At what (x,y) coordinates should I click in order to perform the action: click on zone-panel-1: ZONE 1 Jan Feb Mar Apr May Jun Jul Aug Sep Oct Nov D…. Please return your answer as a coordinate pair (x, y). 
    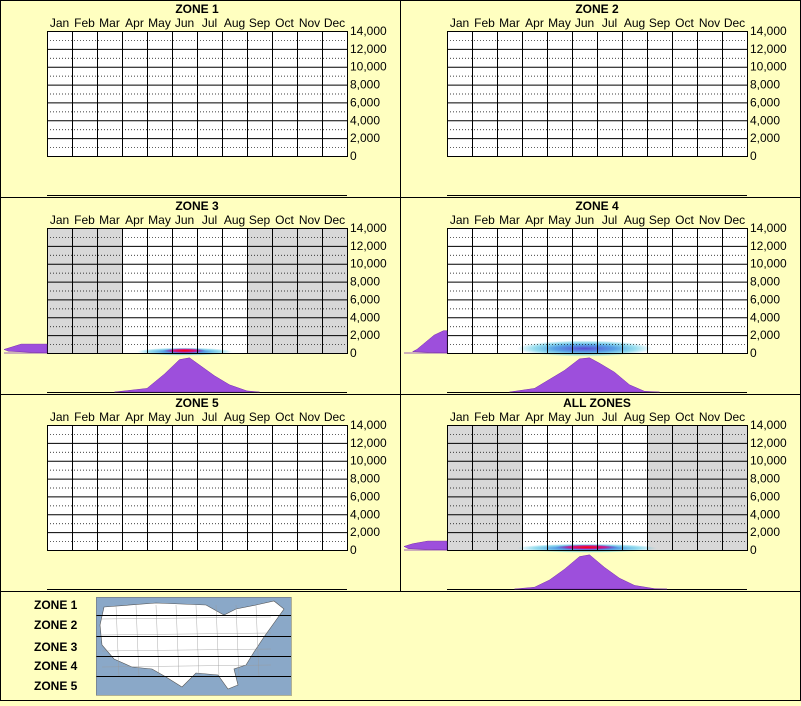
    Looking at the image, I should click on (217, 99).